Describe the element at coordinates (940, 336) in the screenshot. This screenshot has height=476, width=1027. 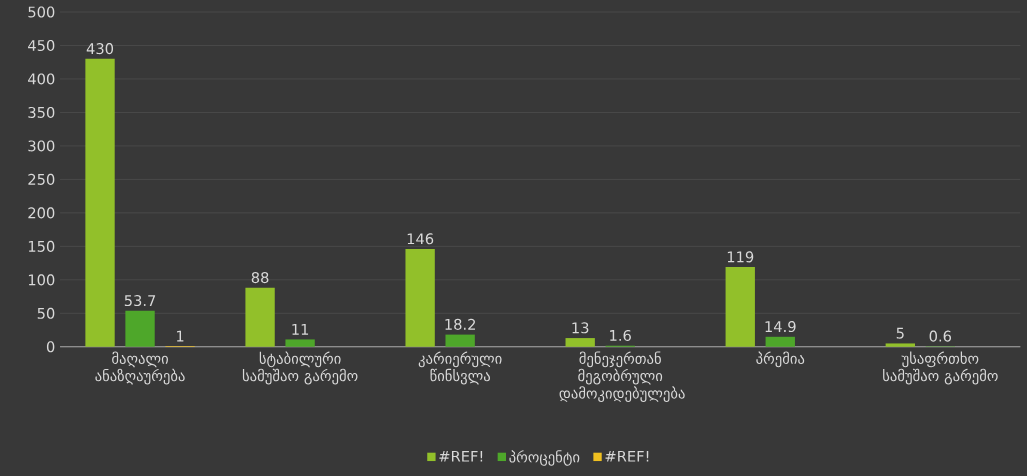
I see `data-label: 0.6` at that location.